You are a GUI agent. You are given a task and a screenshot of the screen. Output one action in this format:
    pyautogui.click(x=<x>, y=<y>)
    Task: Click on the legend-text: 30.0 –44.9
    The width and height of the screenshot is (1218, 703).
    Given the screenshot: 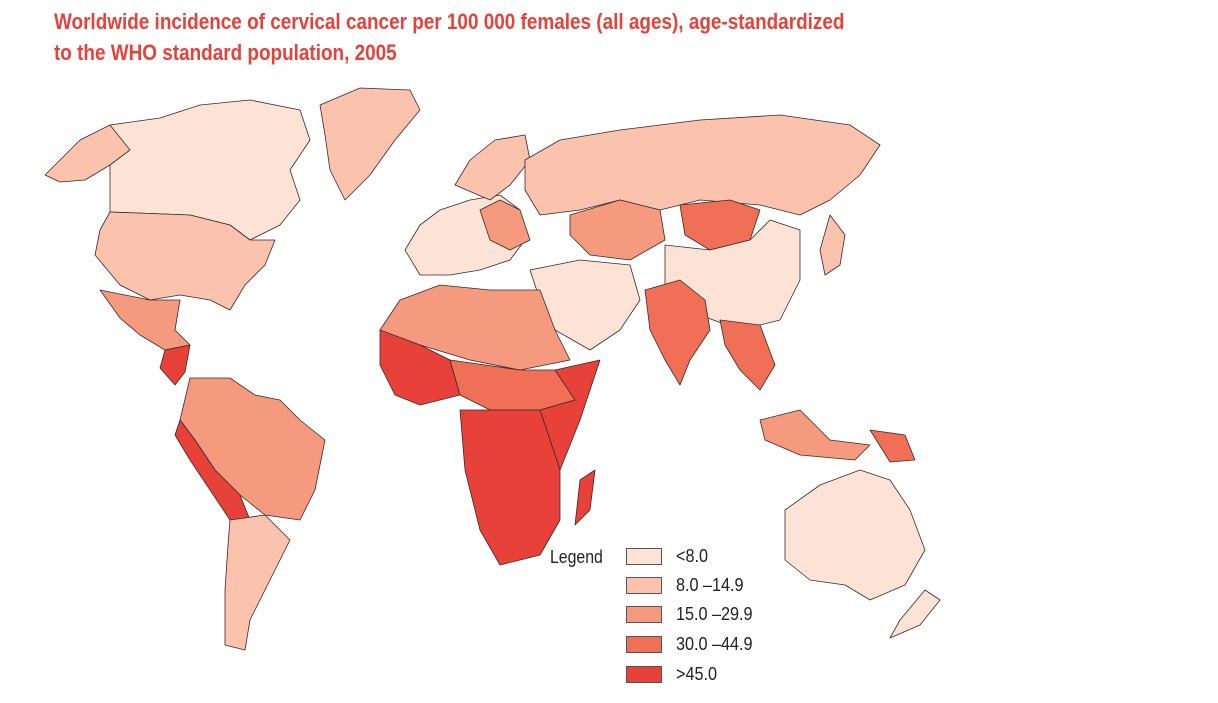 What is the action you would take?
    pyautogui.click(x=714, y=644)
    